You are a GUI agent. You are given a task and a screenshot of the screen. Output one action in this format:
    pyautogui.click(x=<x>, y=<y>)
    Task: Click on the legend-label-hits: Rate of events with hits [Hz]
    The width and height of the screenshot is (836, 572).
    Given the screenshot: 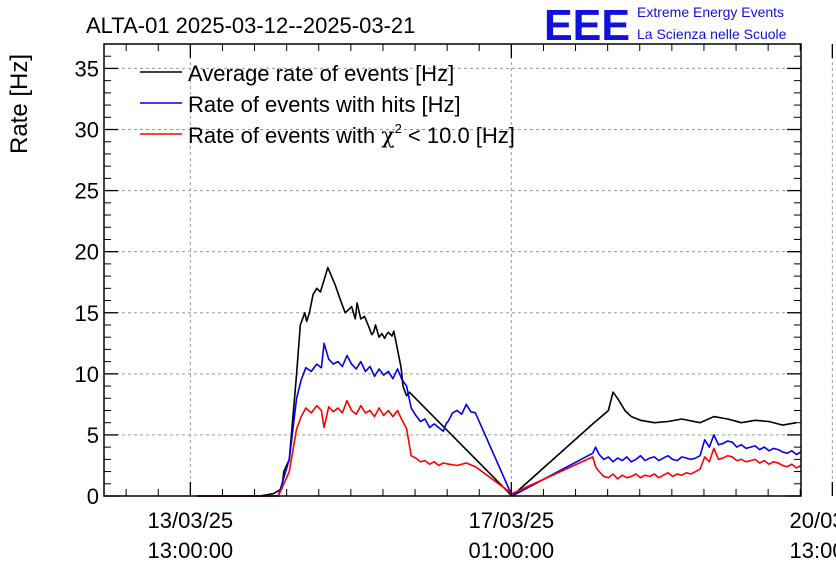 What is the action you would take?
    pyautogui.click(x=324, y=104)
    